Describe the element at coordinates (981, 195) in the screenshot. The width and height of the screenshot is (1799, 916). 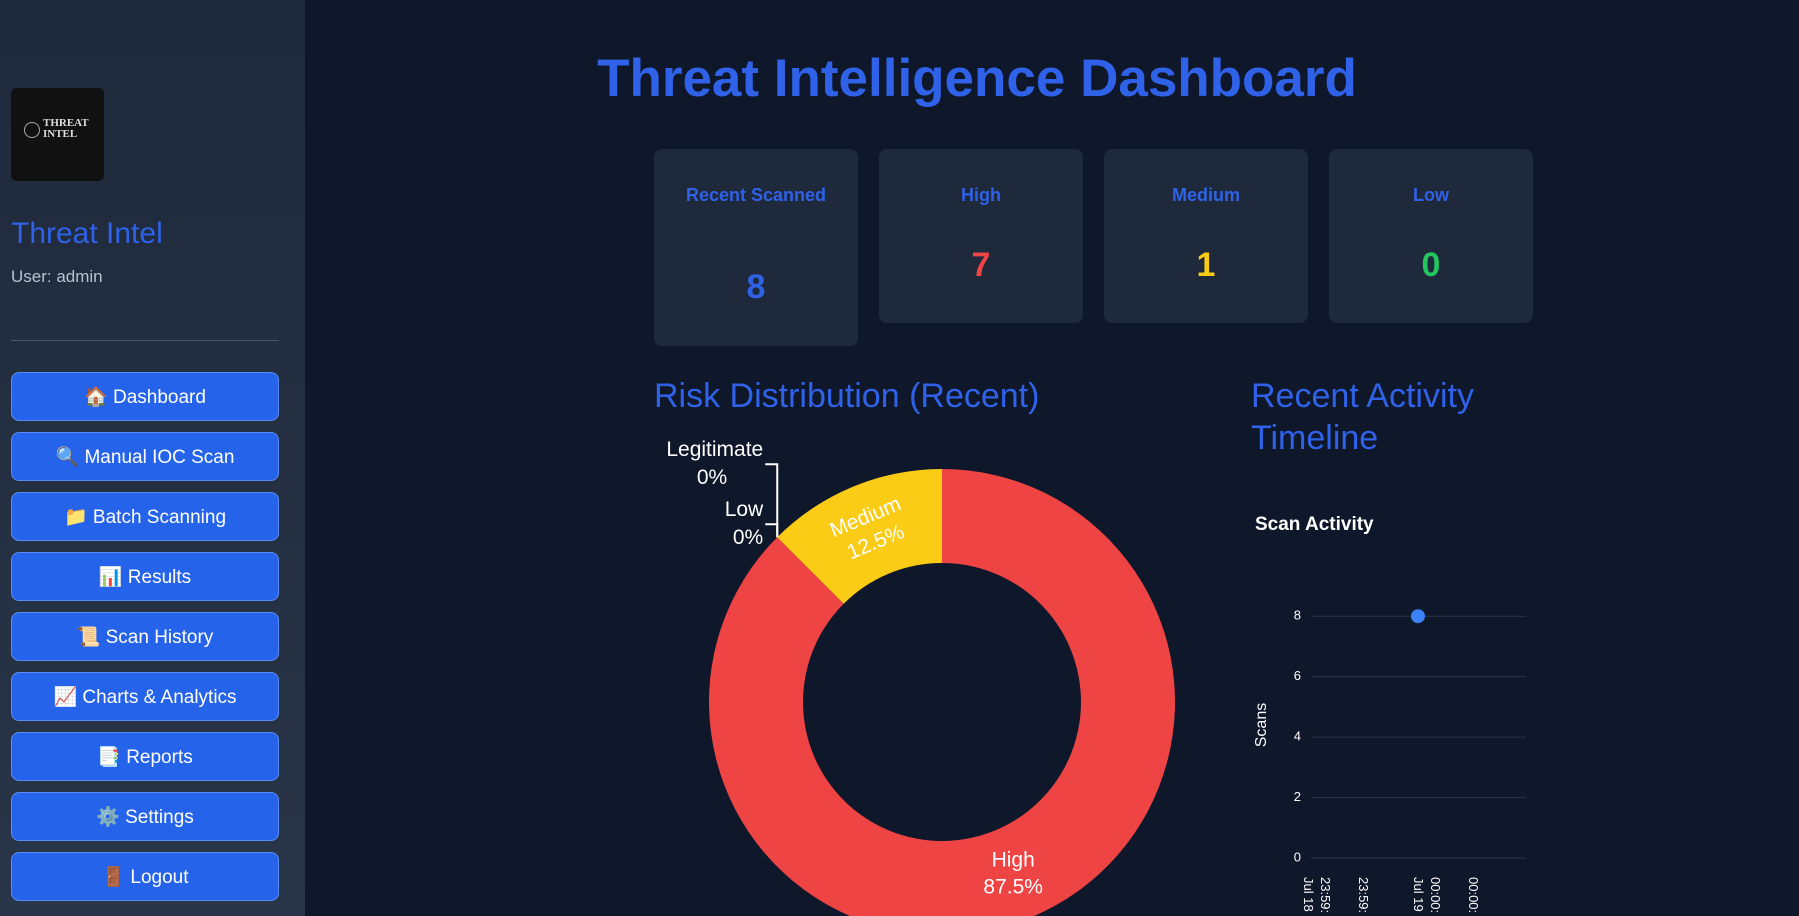
I see `metric-label: High` at that location.